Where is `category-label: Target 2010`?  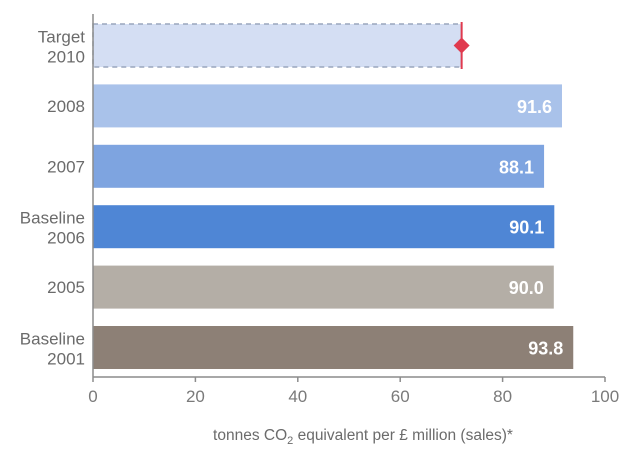 category-label: Target 2010 is located at coordinates (62, 47).